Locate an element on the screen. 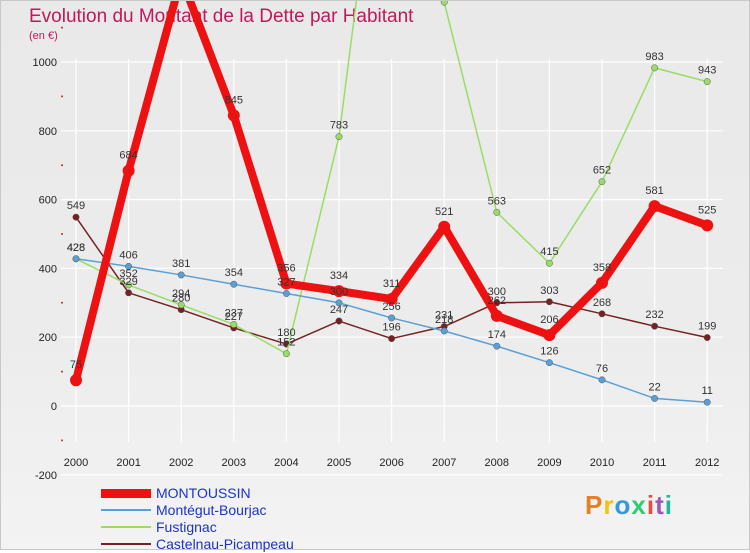 This screenshot has width=750, height=553. x-tick-label: 2007 is located at coordinates (444, 463).